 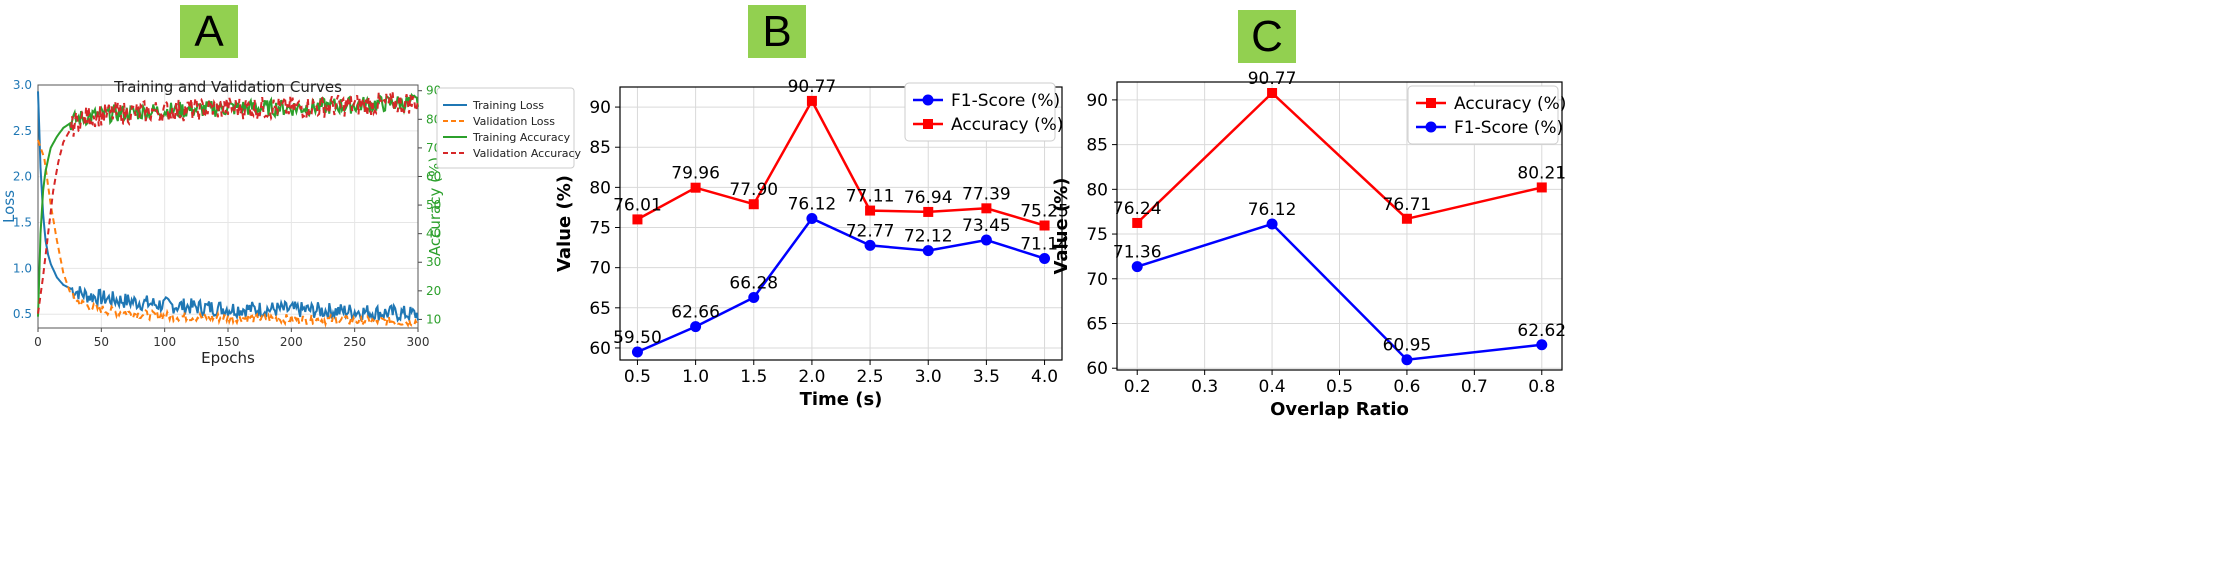 What do you see at coordinates (1267, 36) in the screenshot?
I see `panel-label-c: C` at bounding box center [1267, 36].